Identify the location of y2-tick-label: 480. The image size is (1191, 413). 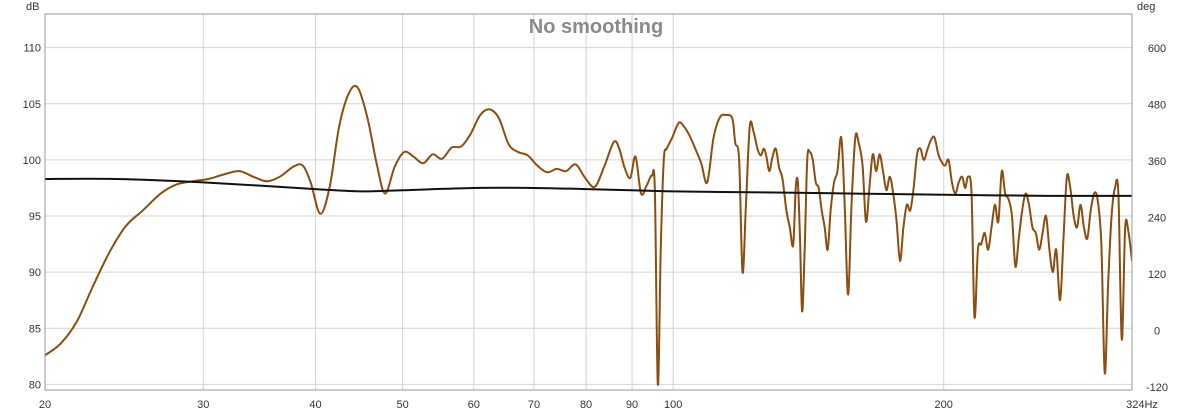
(1157, 105).